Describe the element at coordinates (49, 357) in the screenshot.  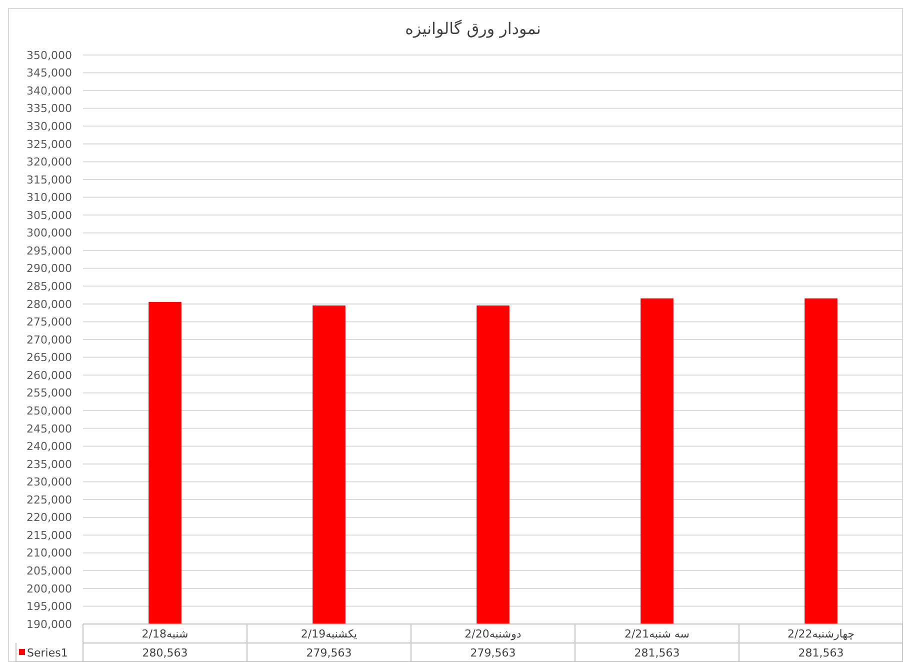
I see `y-tick-label: 265,000` at that location.